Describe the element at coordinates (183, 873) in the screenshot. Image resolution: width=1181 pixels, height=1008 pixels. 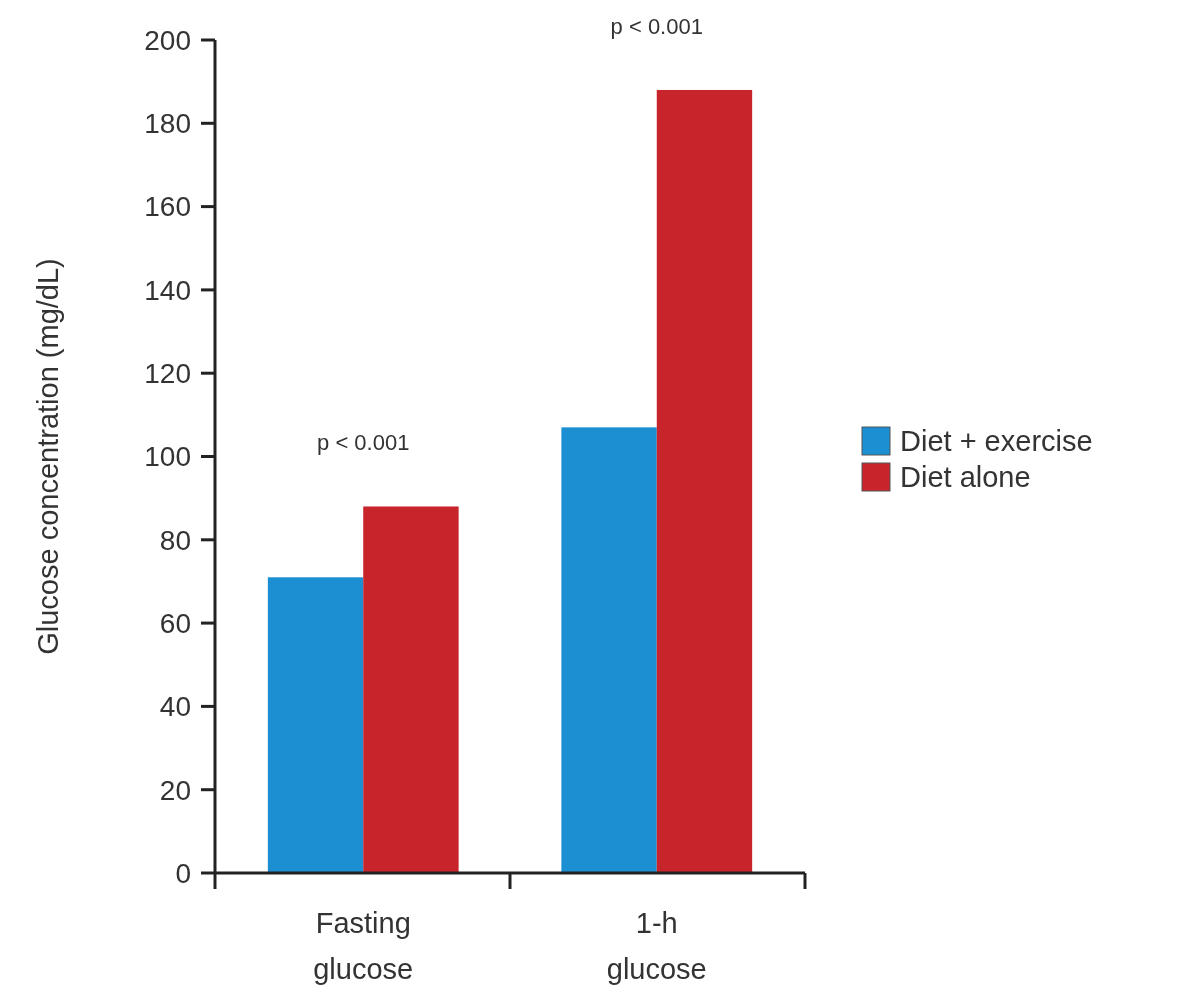
I see `y-tick-label: 0` at that location.